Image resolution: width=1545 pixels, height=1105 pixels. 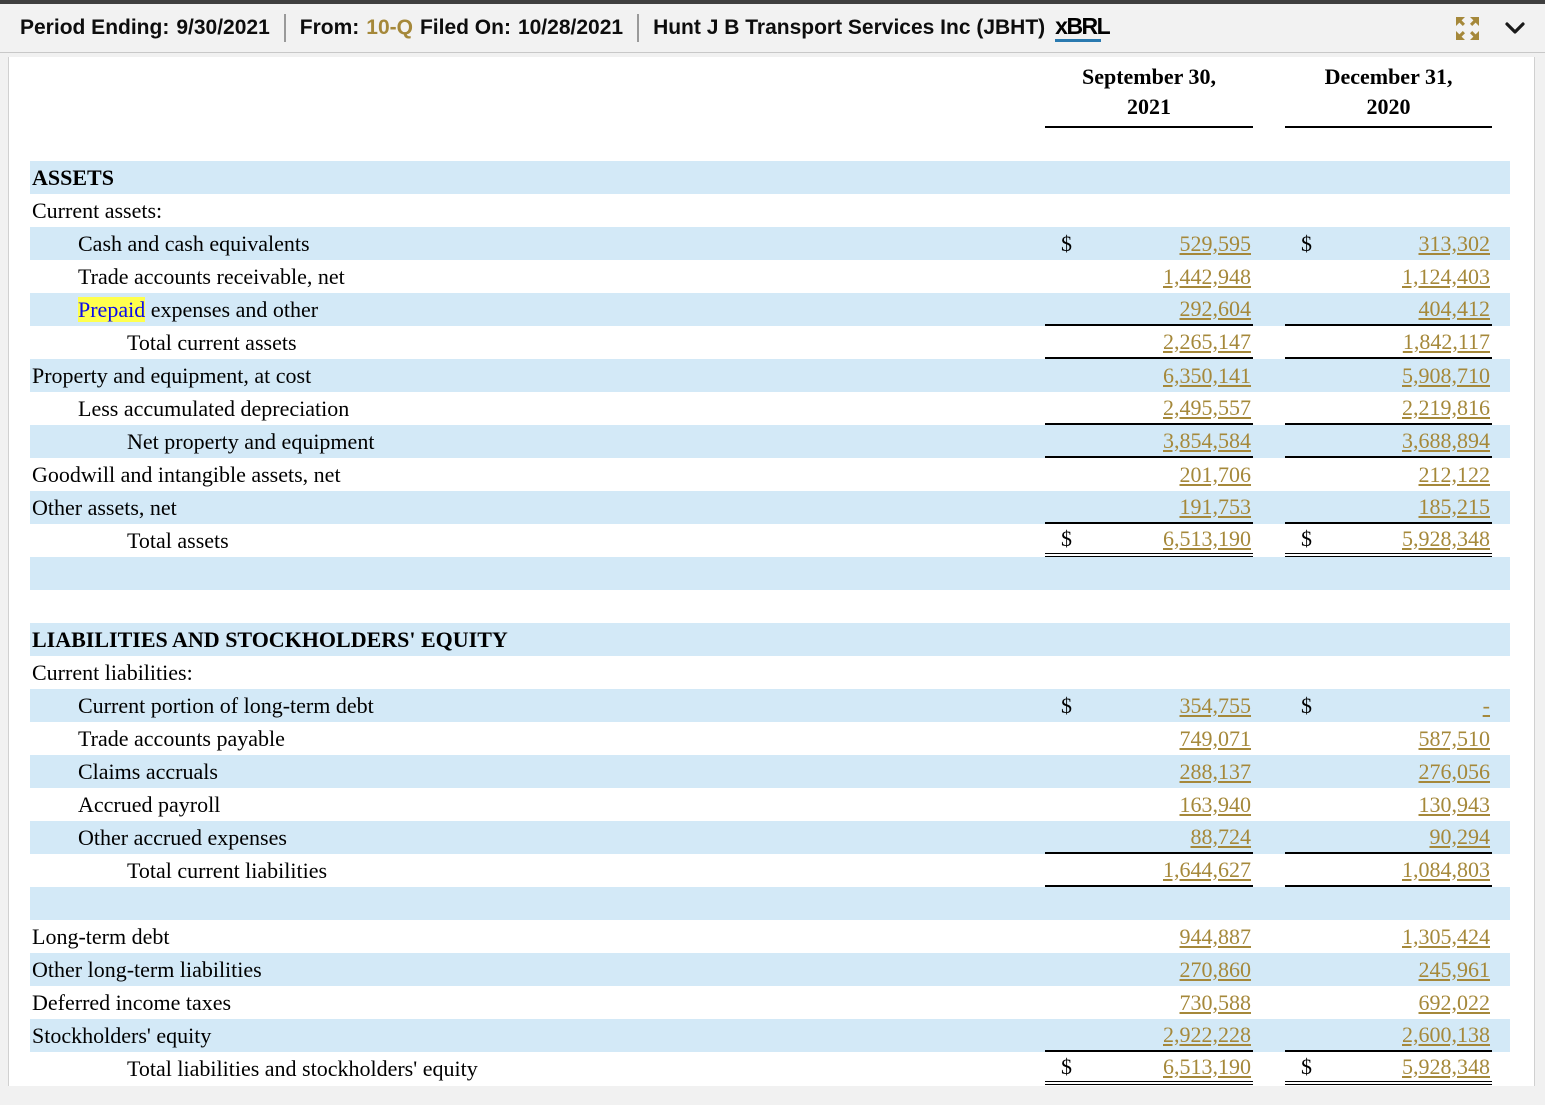 I want to click on value-cell-2021: 201,706, so click(x=1149, y=474).